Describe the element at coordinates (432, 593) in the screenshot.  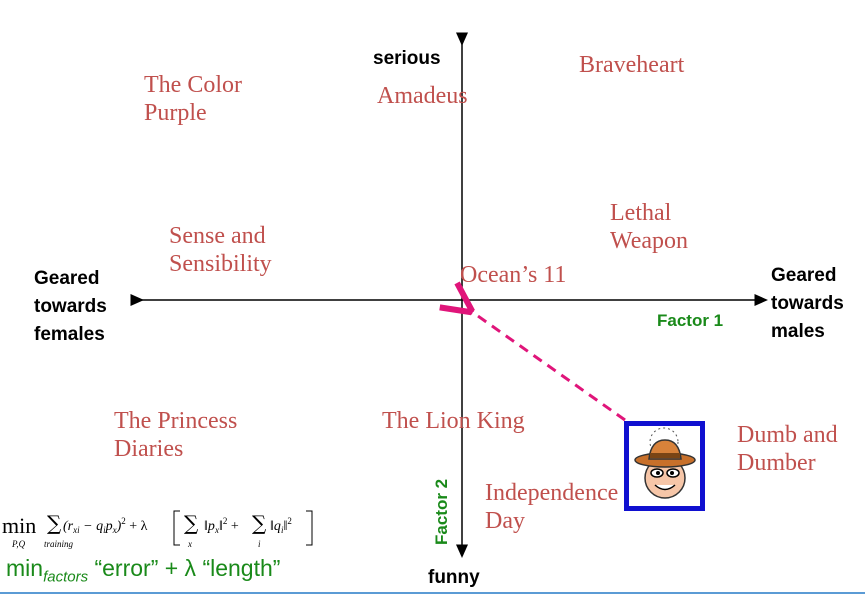
I see `bottom-divider` at that location.